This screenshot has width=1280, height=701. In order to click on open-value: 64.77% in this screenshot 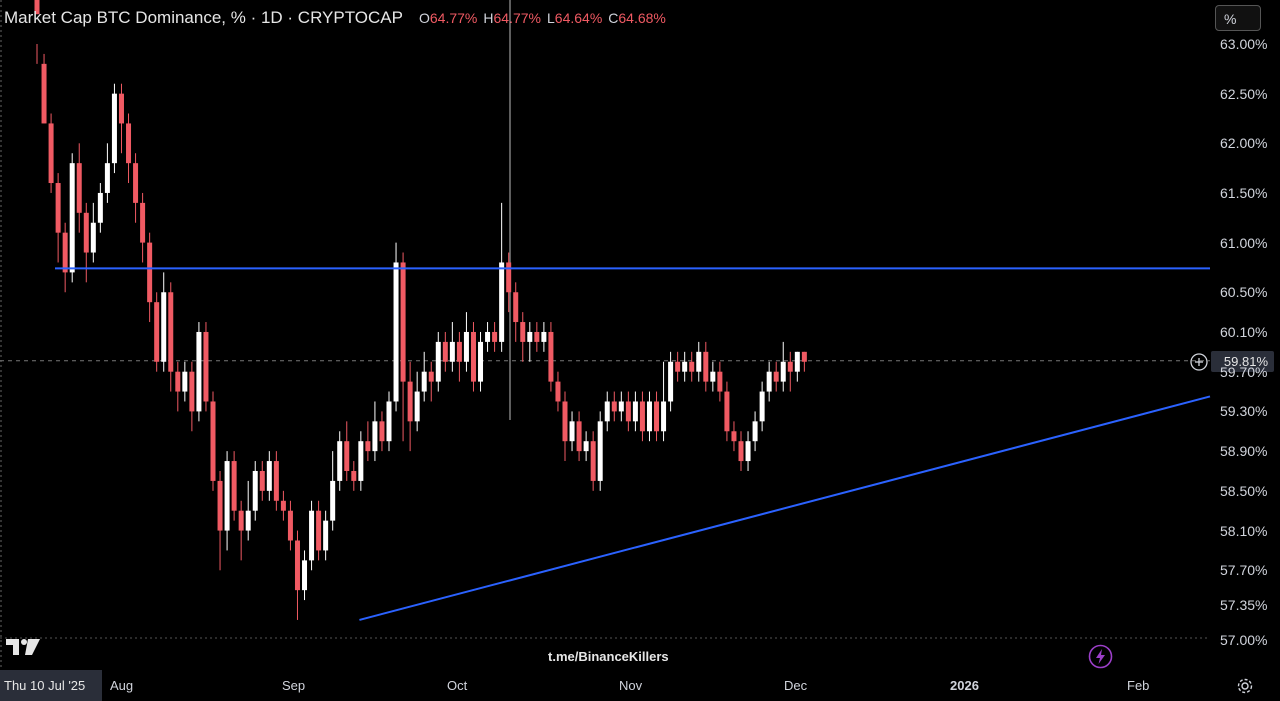, I will do `click(453, 18)`.